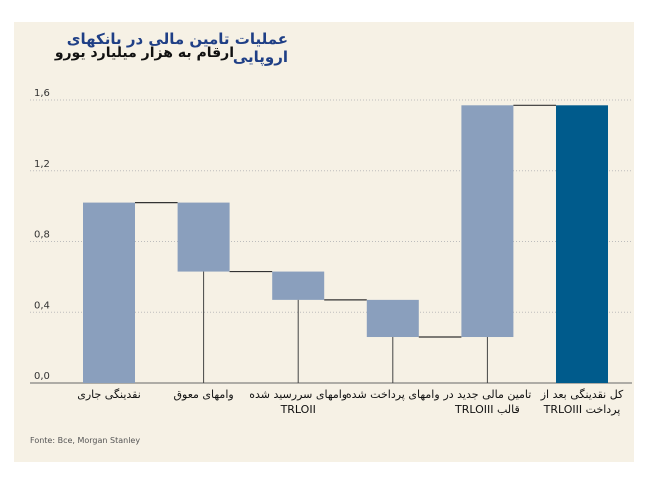 The image size is (672, 480). Describe the element at coordinates (42, 305) in the screenshot. I see `y-tick-label: 0,4` at that location.